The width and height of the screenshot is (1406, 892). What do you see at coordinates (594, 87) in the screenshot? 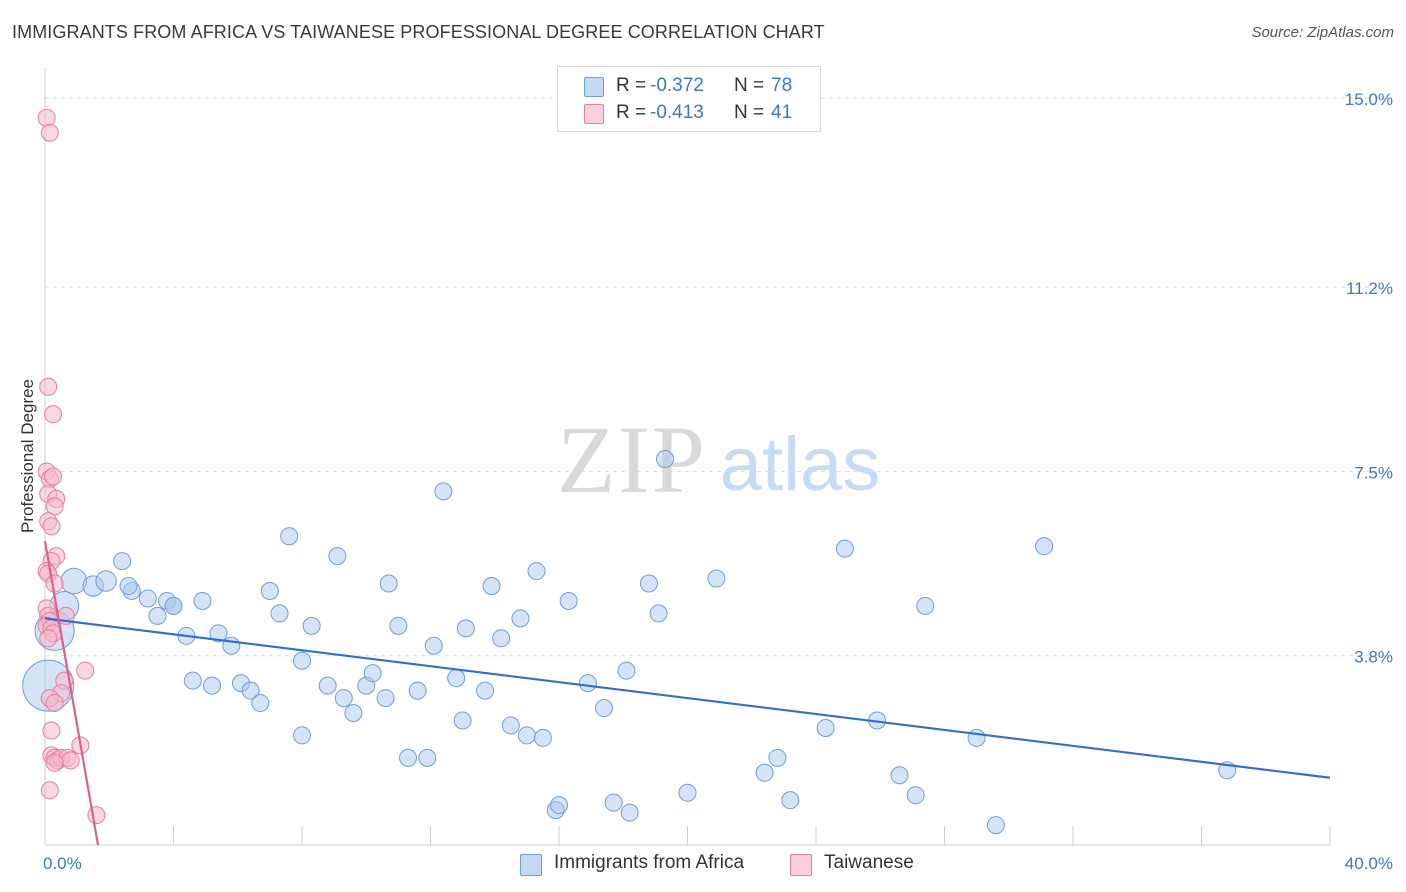
I see `legend-swatch-africa` at bounding box center [594, 87].